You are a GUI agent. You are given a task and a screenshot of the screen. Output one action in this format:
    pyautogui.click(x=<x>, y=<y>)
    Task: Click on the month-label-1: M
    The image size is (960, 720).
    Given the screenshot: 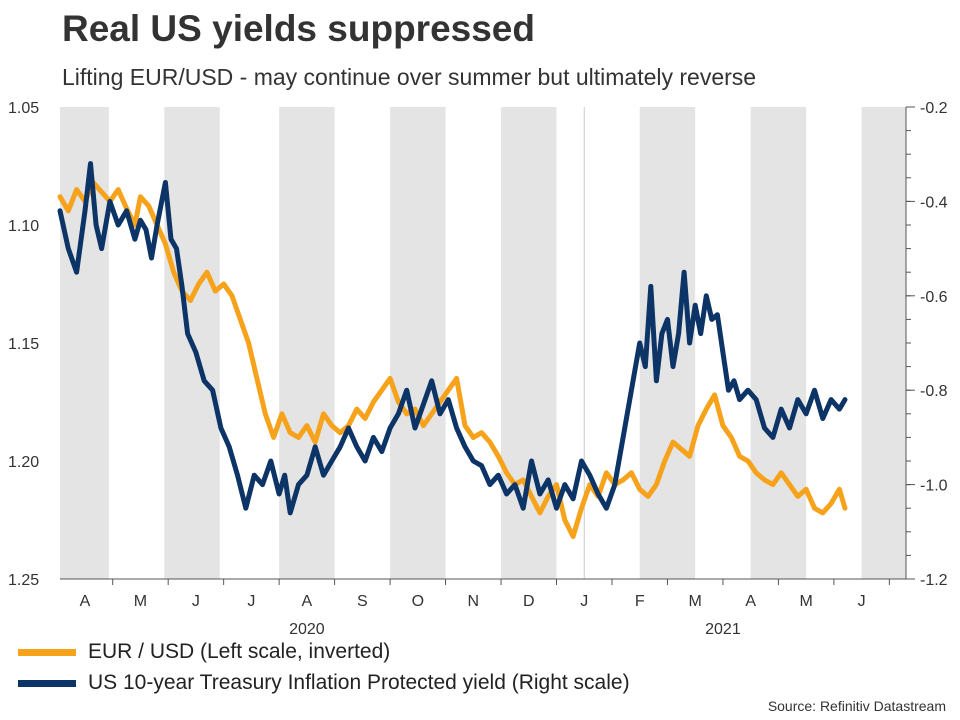 What is the action you would take?
    pyautogui.click(x=140, y=601)
    